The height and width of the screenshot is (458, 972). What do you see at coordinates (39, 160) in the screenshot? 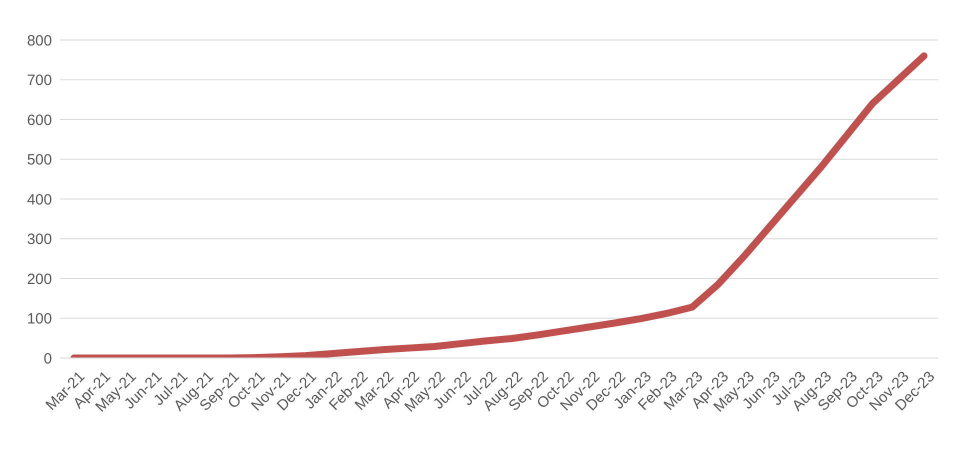
I see `y-tick-label: 500` at bounding box center [39, 160].